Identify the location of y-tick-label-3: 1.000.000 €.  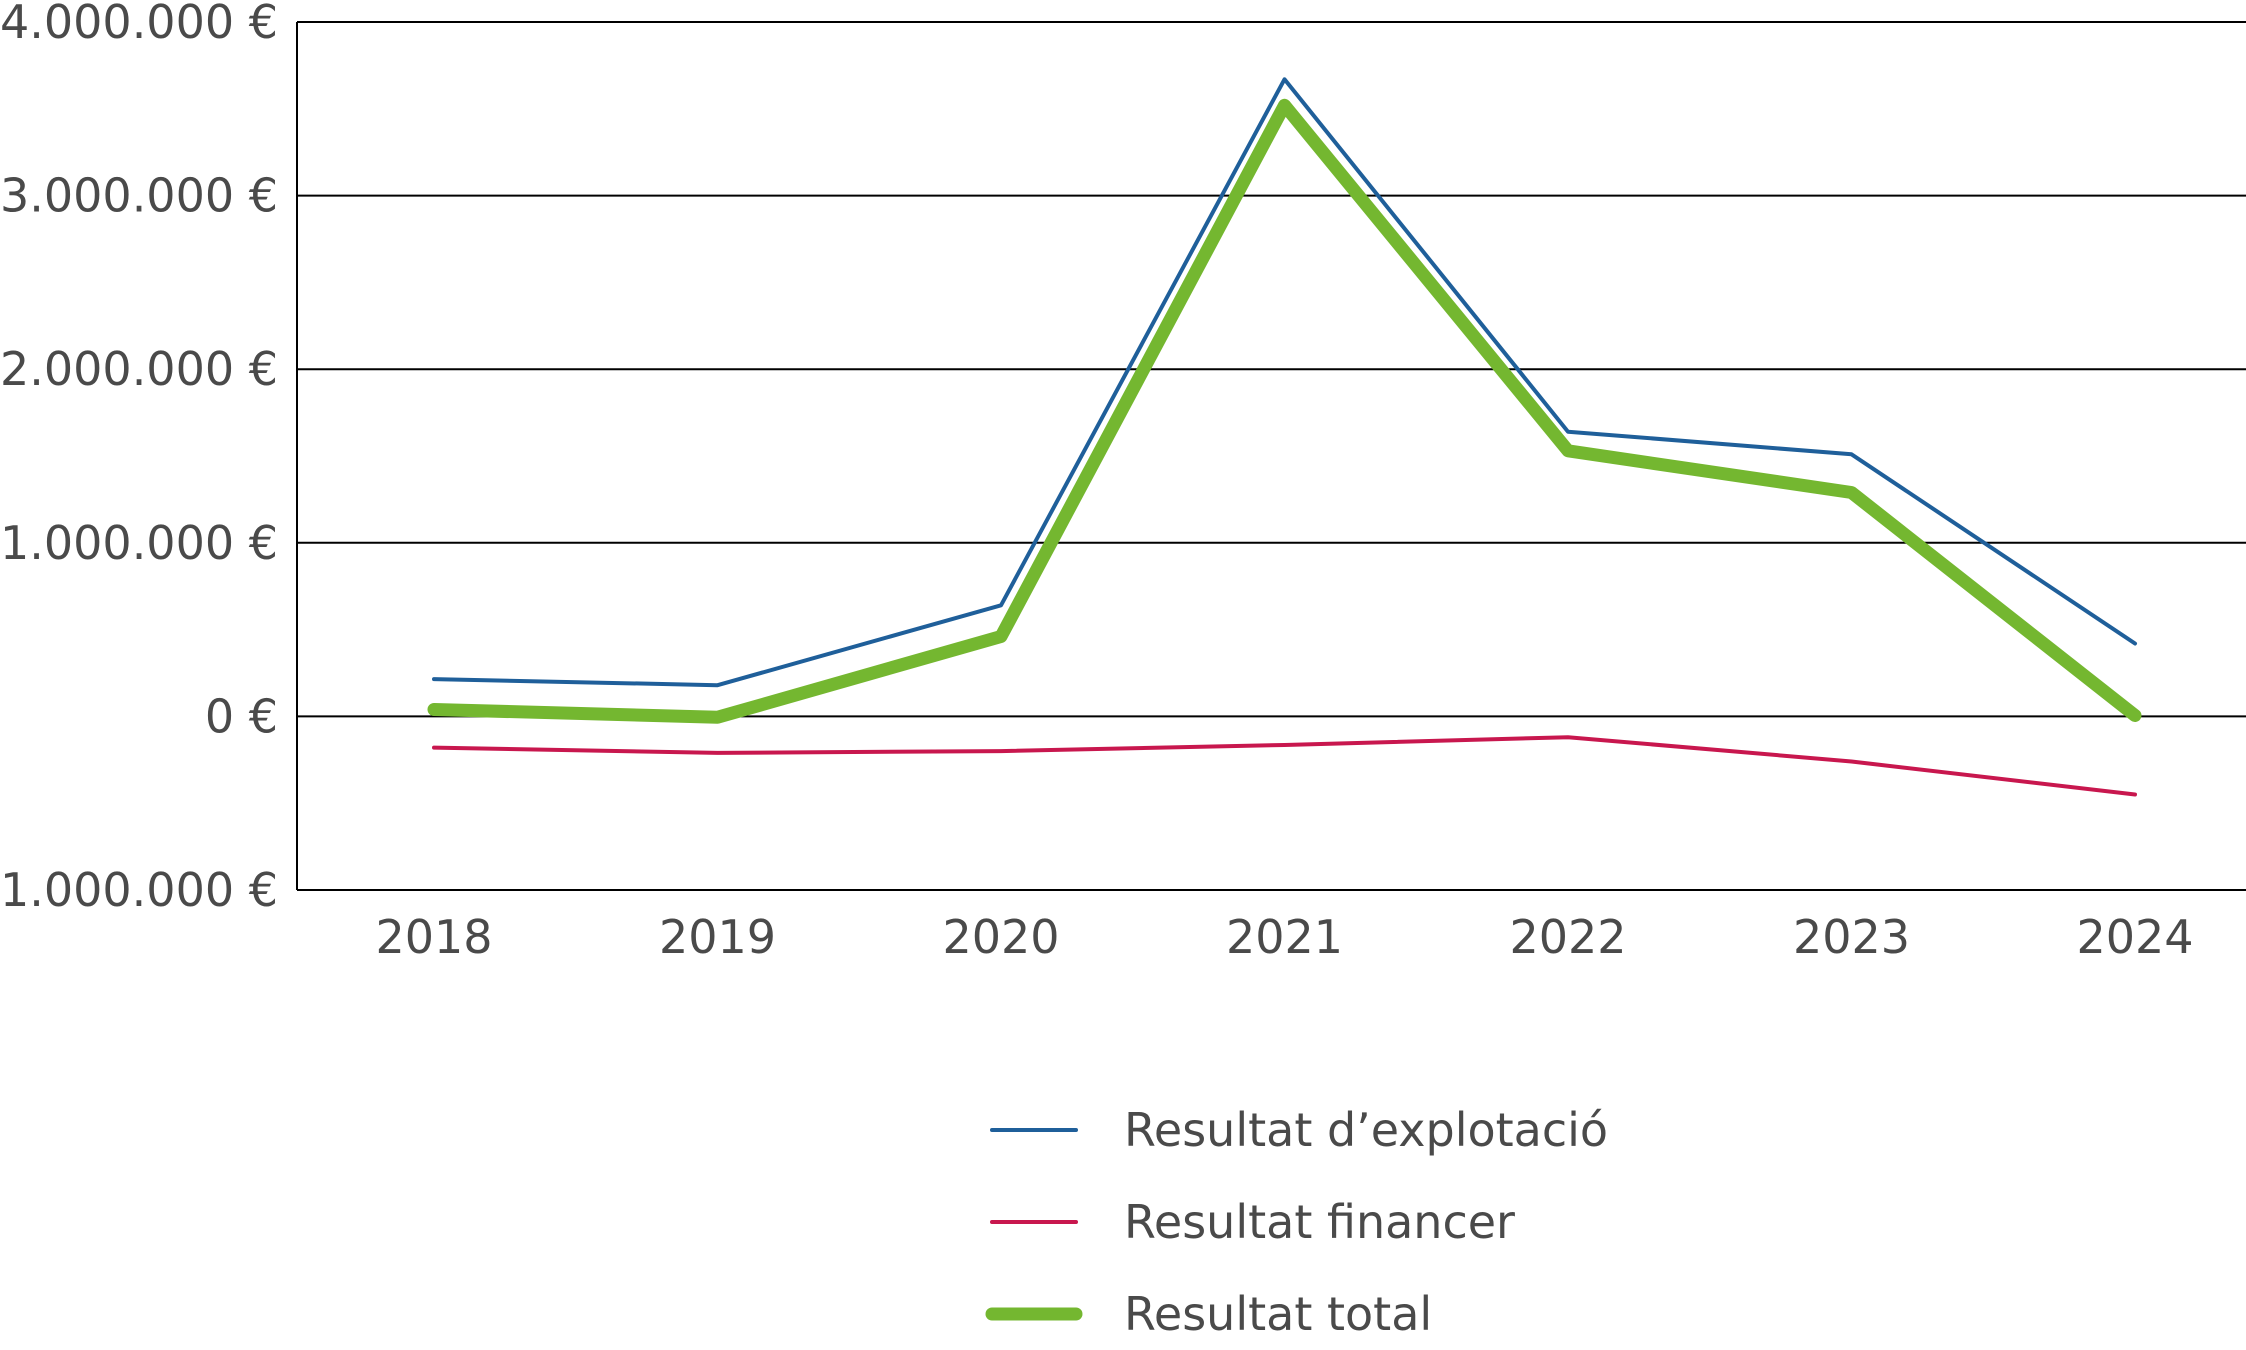
(139, 543).